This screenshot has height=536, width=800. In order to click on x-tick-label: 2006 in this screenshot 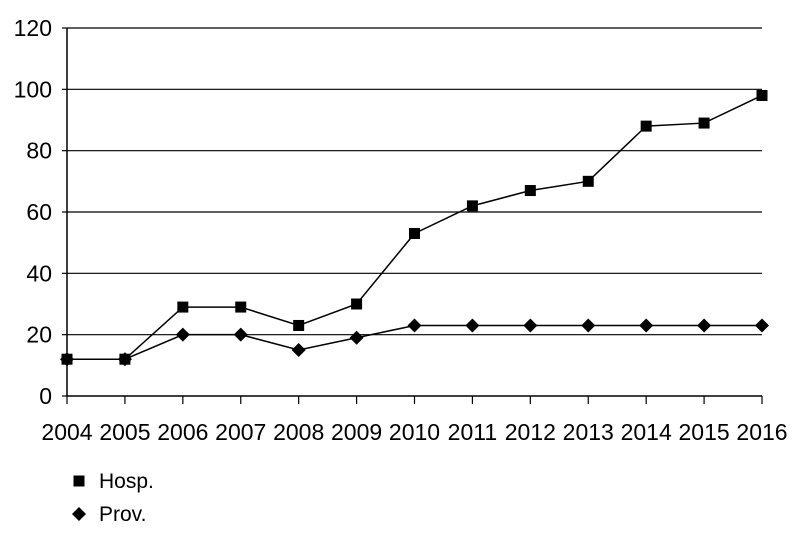, I will do `click(182, 432)`.